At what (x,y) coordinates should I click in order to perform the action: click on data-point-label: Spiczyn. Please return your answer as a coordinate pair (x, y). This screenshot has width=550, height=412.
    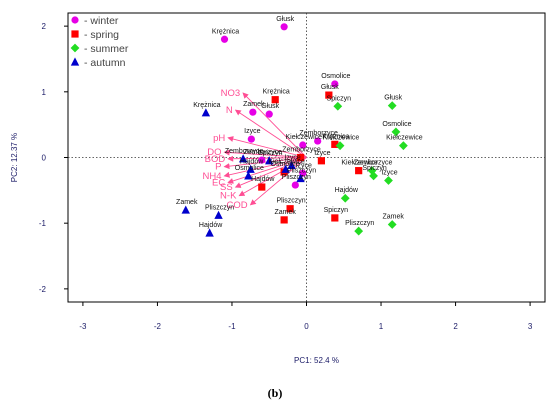
    Looking at the image, I should click on (339, 98).